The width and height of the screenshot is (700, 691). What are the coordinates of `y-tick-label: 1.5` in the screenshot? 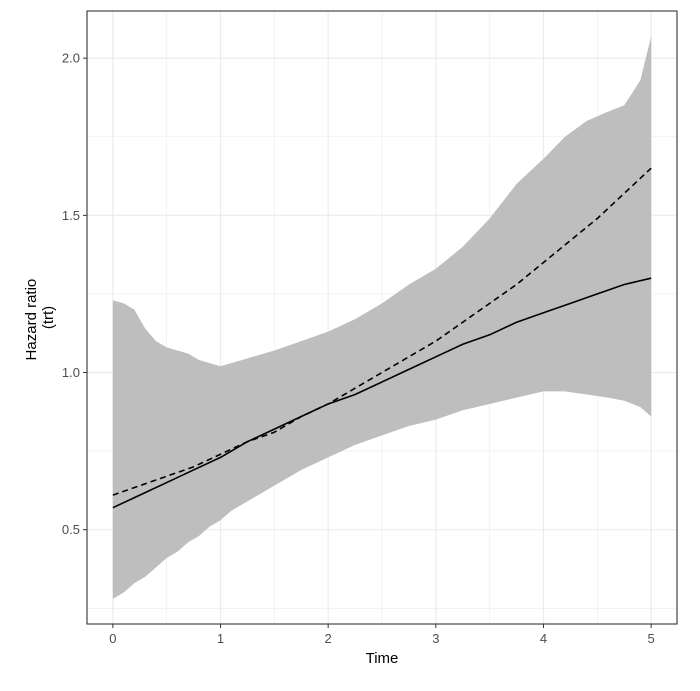 It's located at (71, 215).